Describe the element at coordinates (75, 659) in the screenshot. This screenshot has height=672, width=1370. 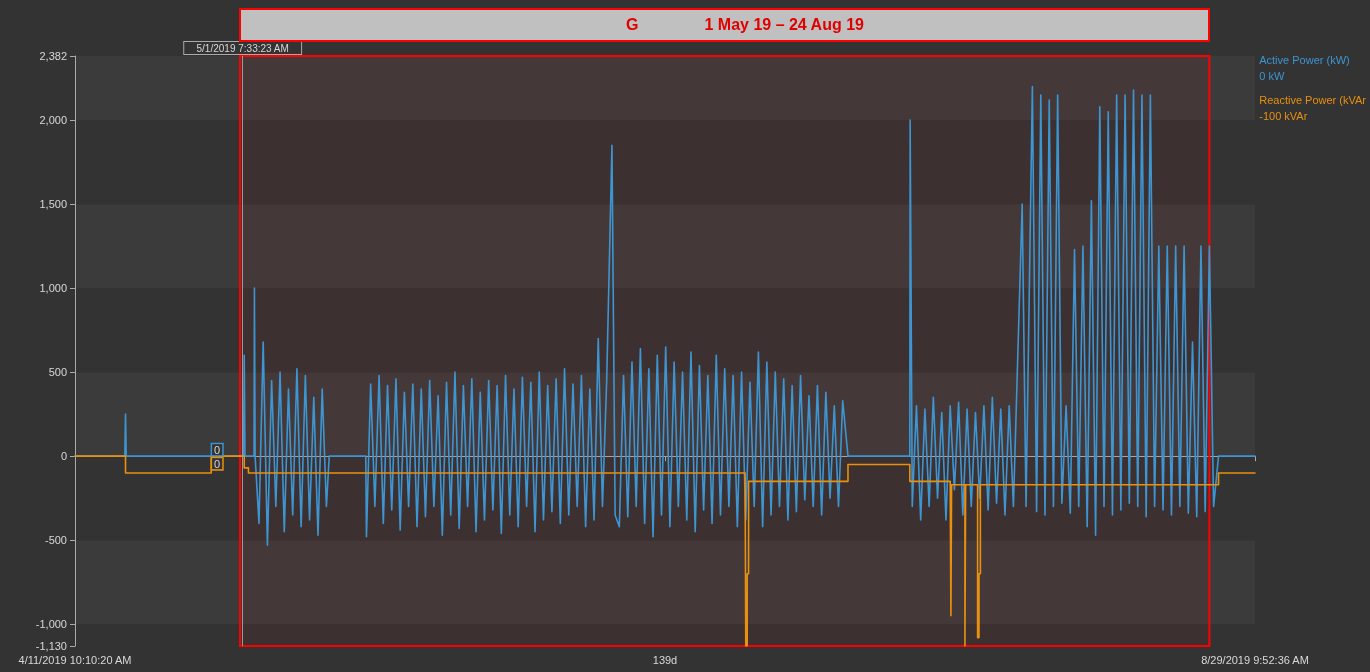
I see `x-tick-label: 4/11/2019 10:10:20 AM` at that location.